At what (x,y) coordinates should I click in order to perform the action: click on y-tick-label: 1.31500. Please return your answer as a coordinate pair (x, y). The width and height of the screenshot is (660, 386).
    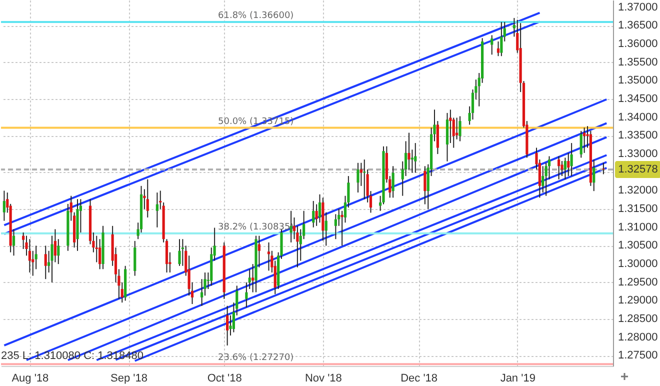
    Looking at the image, I should click on (638, 209).